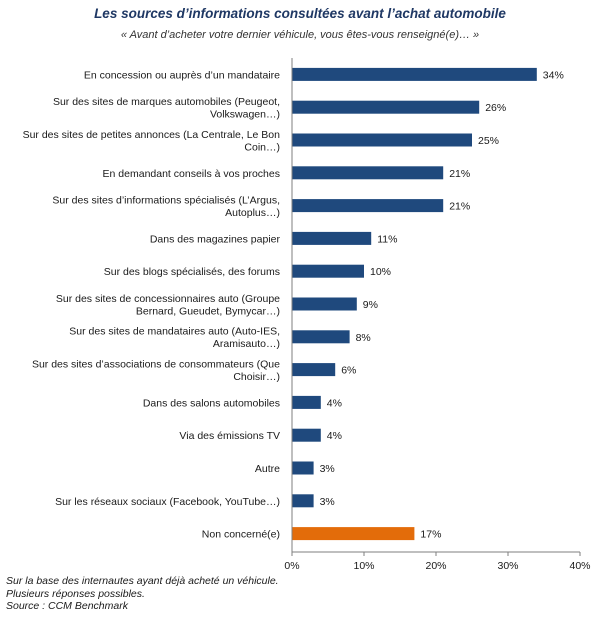  Describe the element at coordinates (363, 566) in the screenshot. I see `x-tick-label: 10%` at that location.